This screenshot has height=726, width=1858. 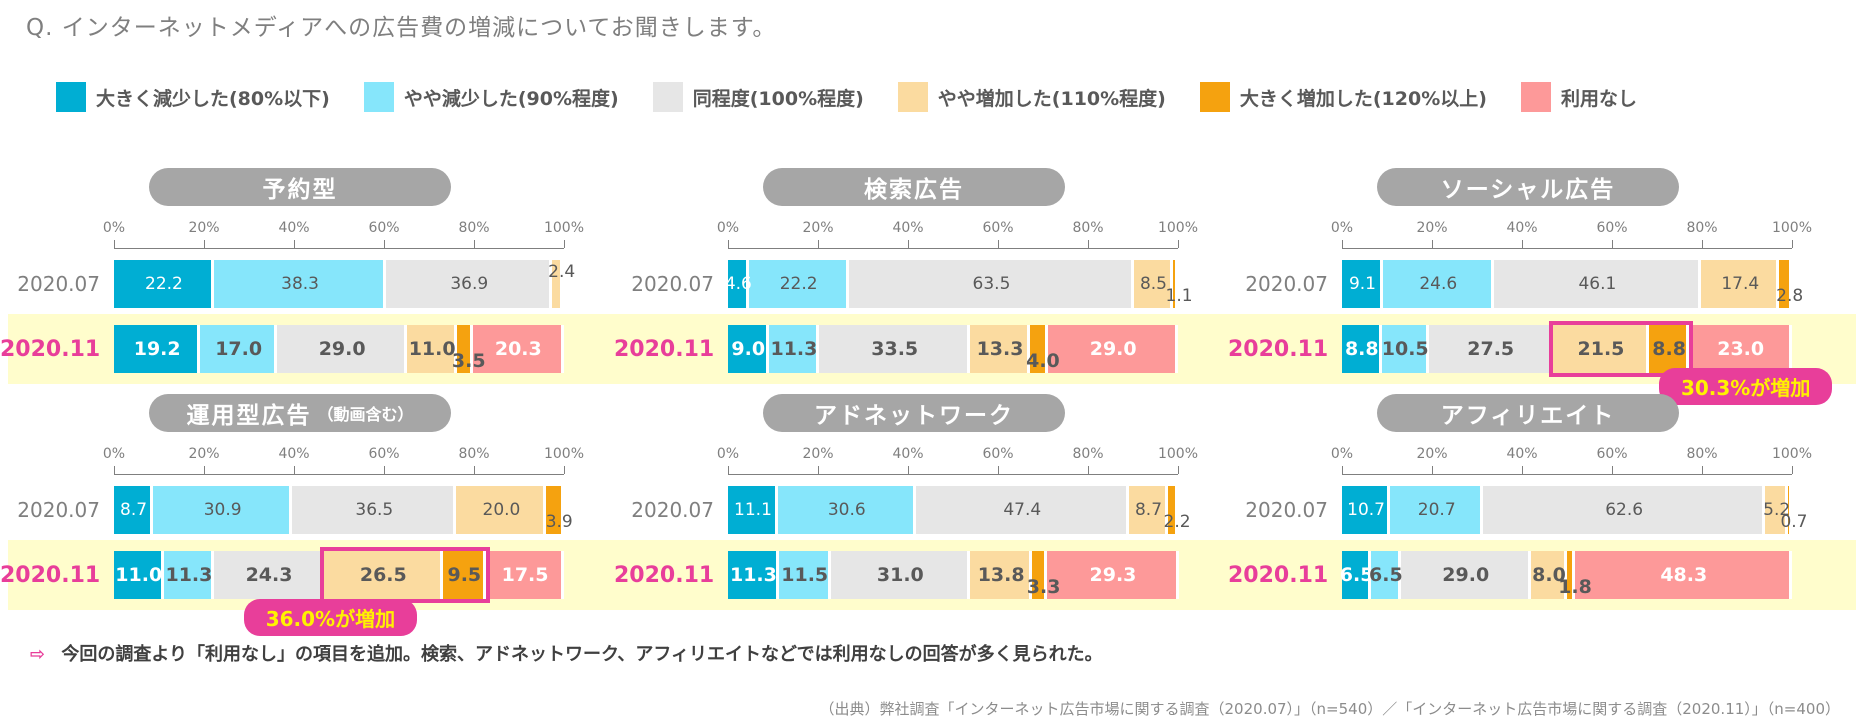 What do you see at coordinates (1366, 510) in the screenshot?
I see `data-label: 10.7` at bounding box center [1366, 510].